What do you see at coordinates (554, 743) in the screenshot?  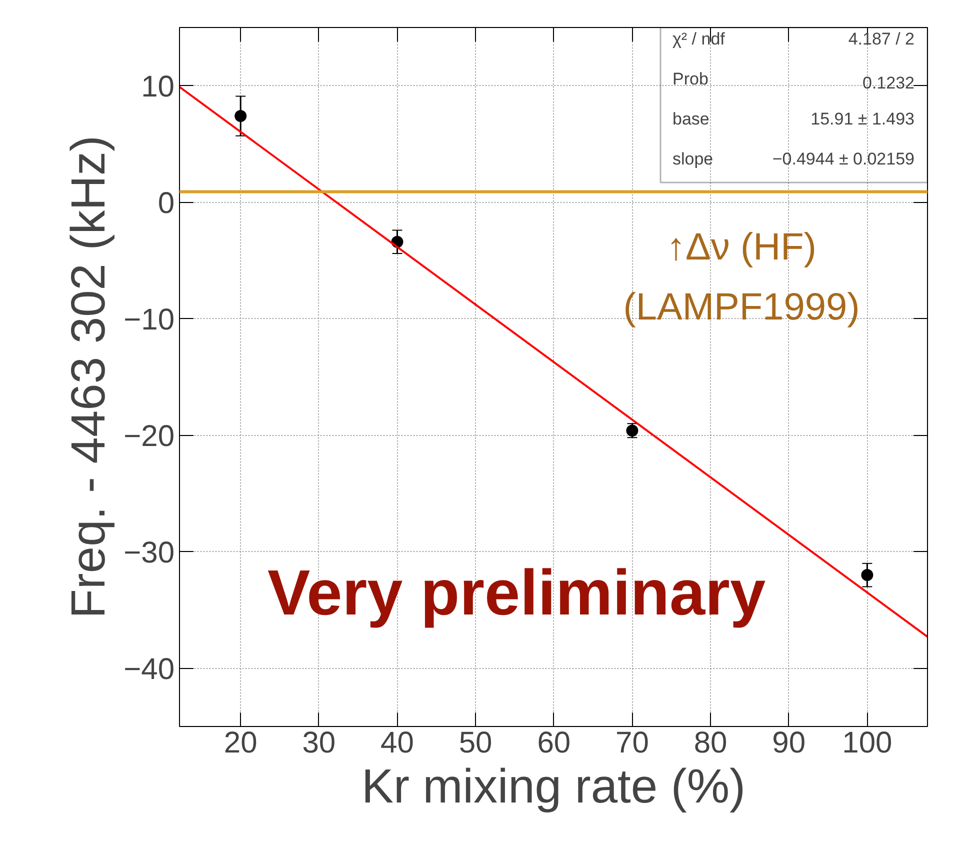 I see `x-tick-label: 60` at bounding box center [554, 743].